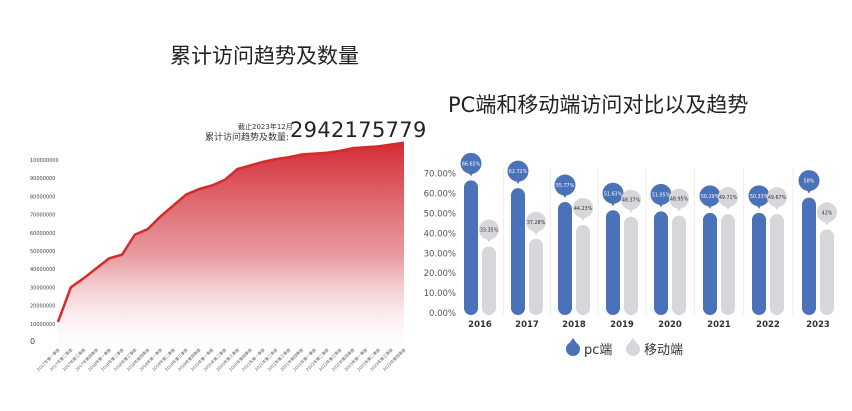 The height and width of the screenshot is (411, 852). Describe the element at coordinates (440, 294) in the screenshot. I see `y-tick-label: 10.00%` at that location.